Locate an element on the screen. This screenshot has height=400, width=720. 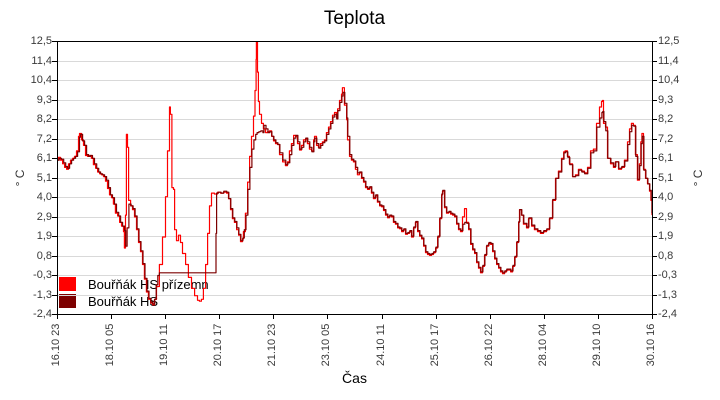
x-tick-label: 23.10 05 is located at coordinates (325, 345).